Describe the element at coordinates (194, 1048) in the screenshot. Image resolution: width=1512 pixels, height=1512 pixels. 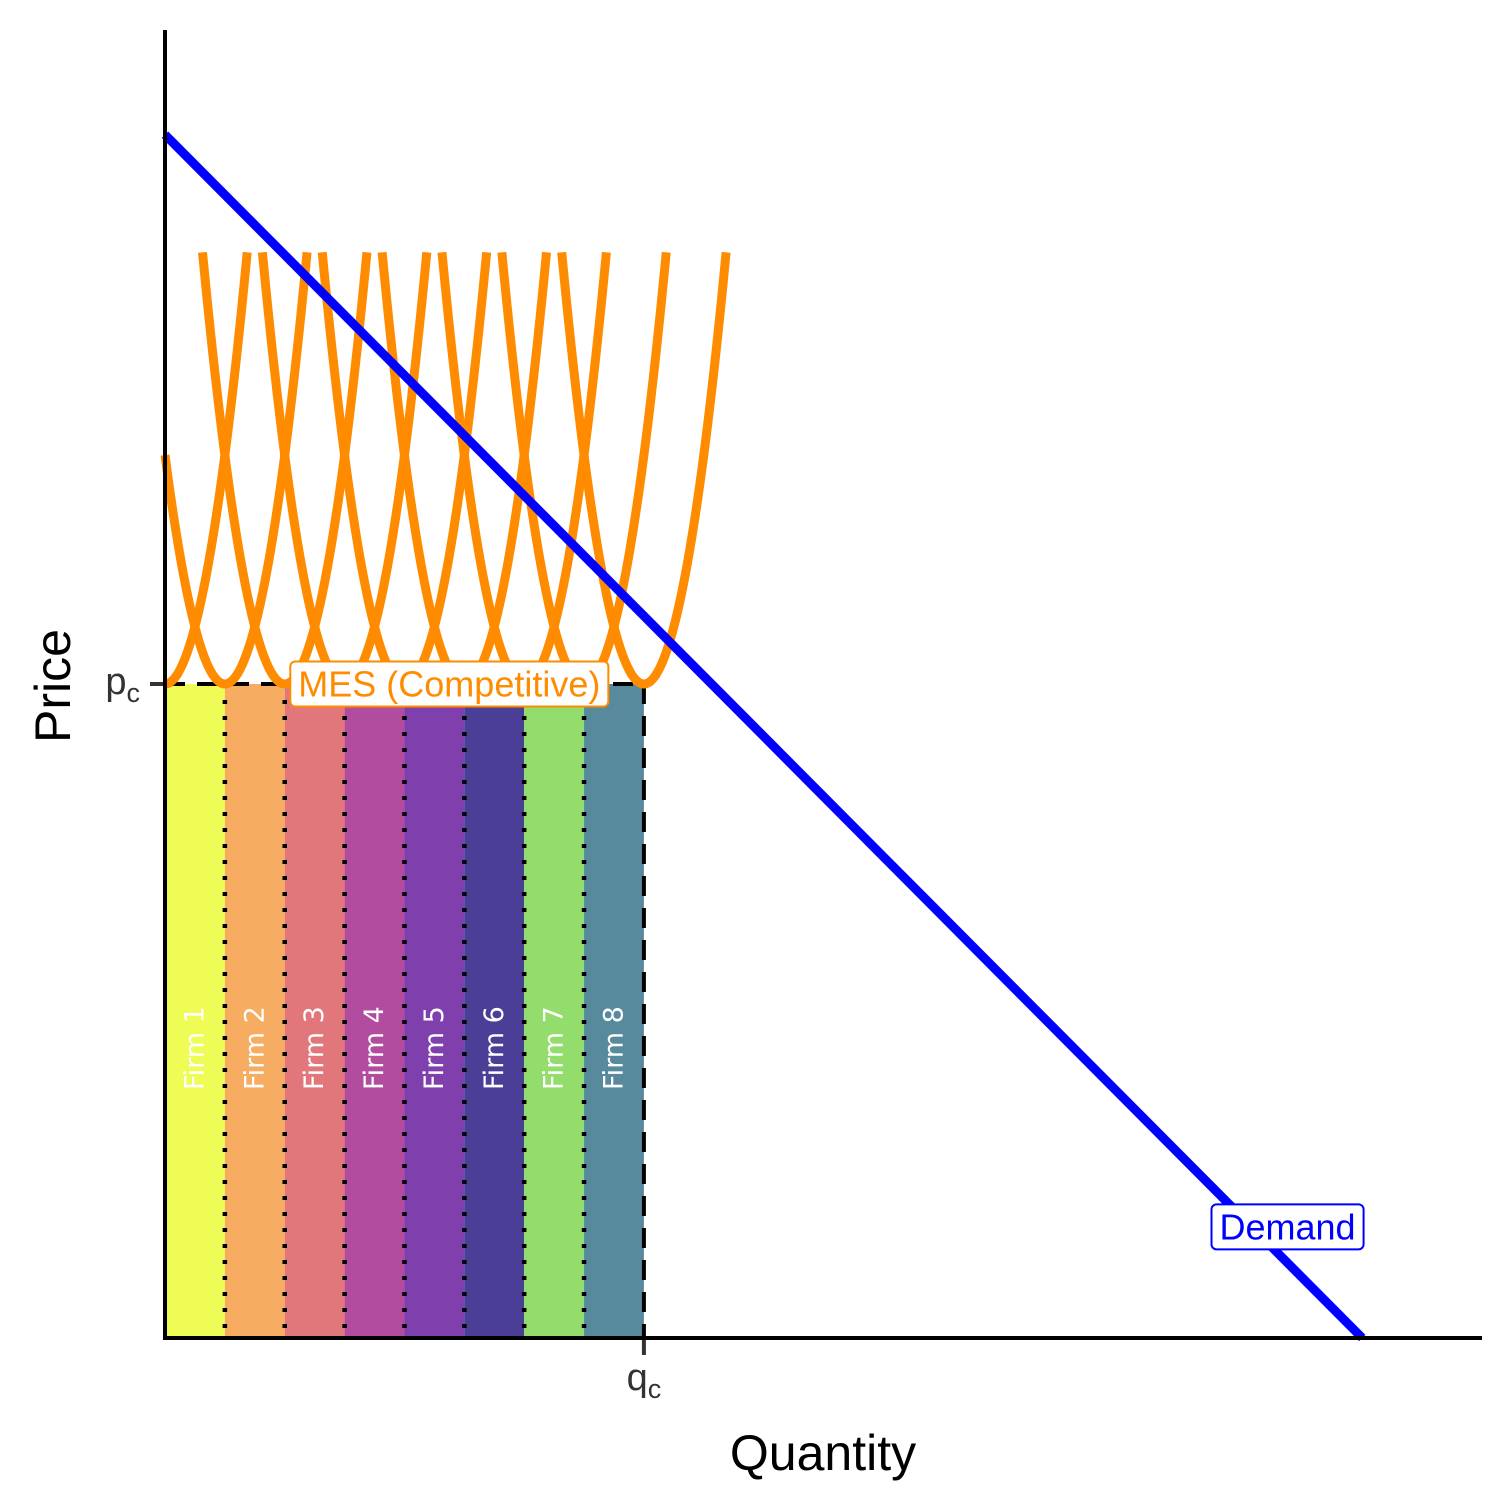
I see `firm-label: Firm 1` at that location.